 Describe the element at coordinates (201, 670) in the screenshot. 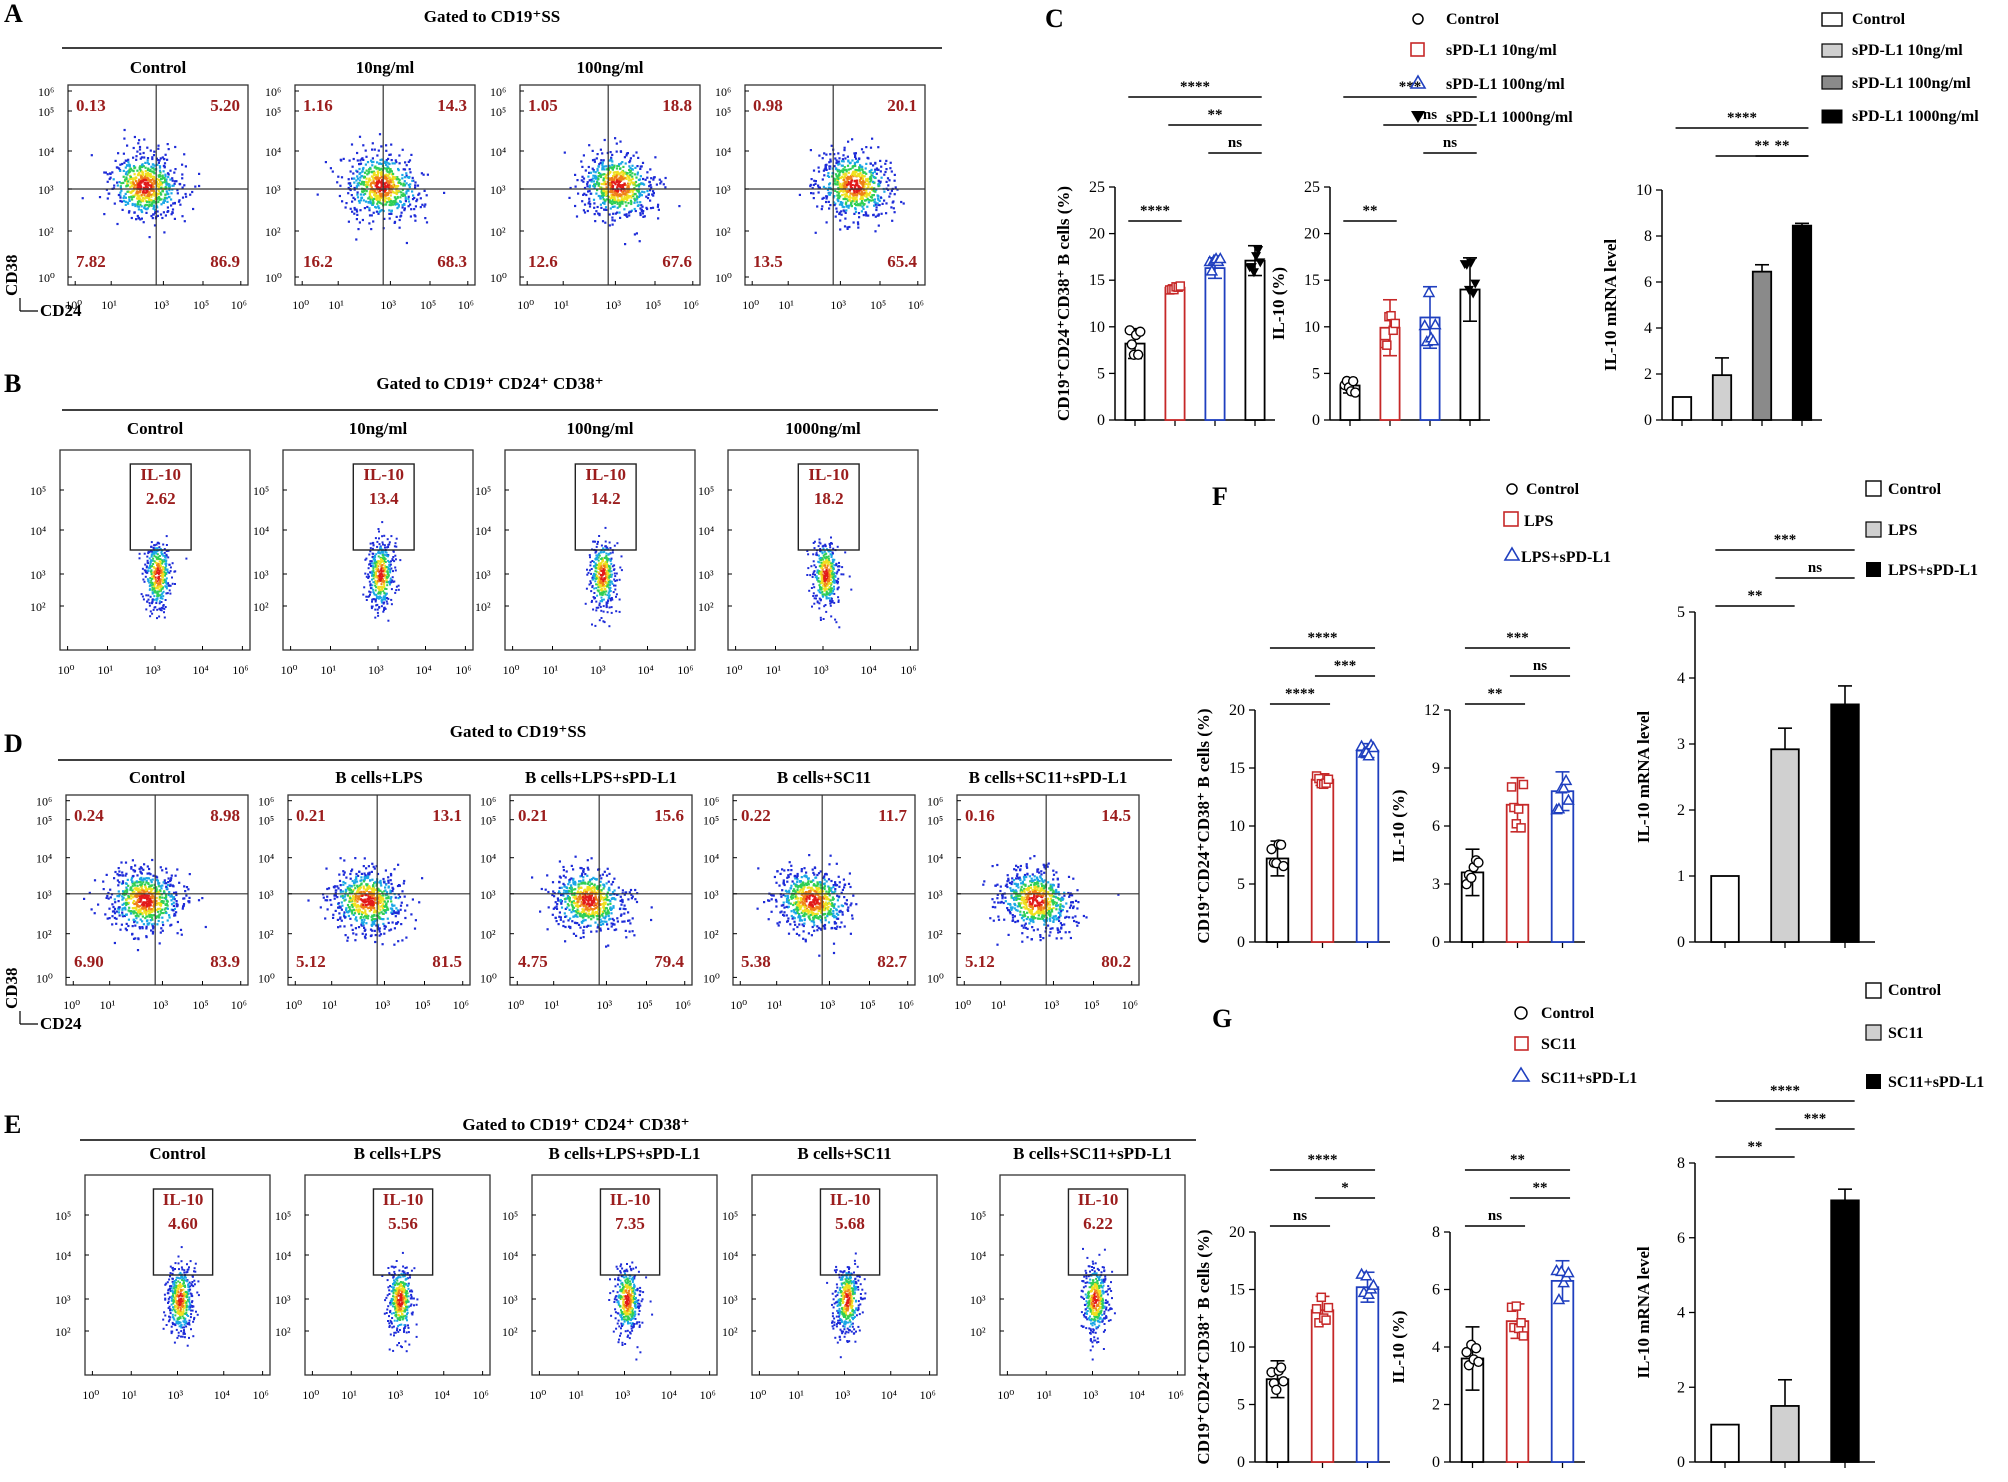

I see `flow-b-plot-1-xtick: 10⁴` at that location.